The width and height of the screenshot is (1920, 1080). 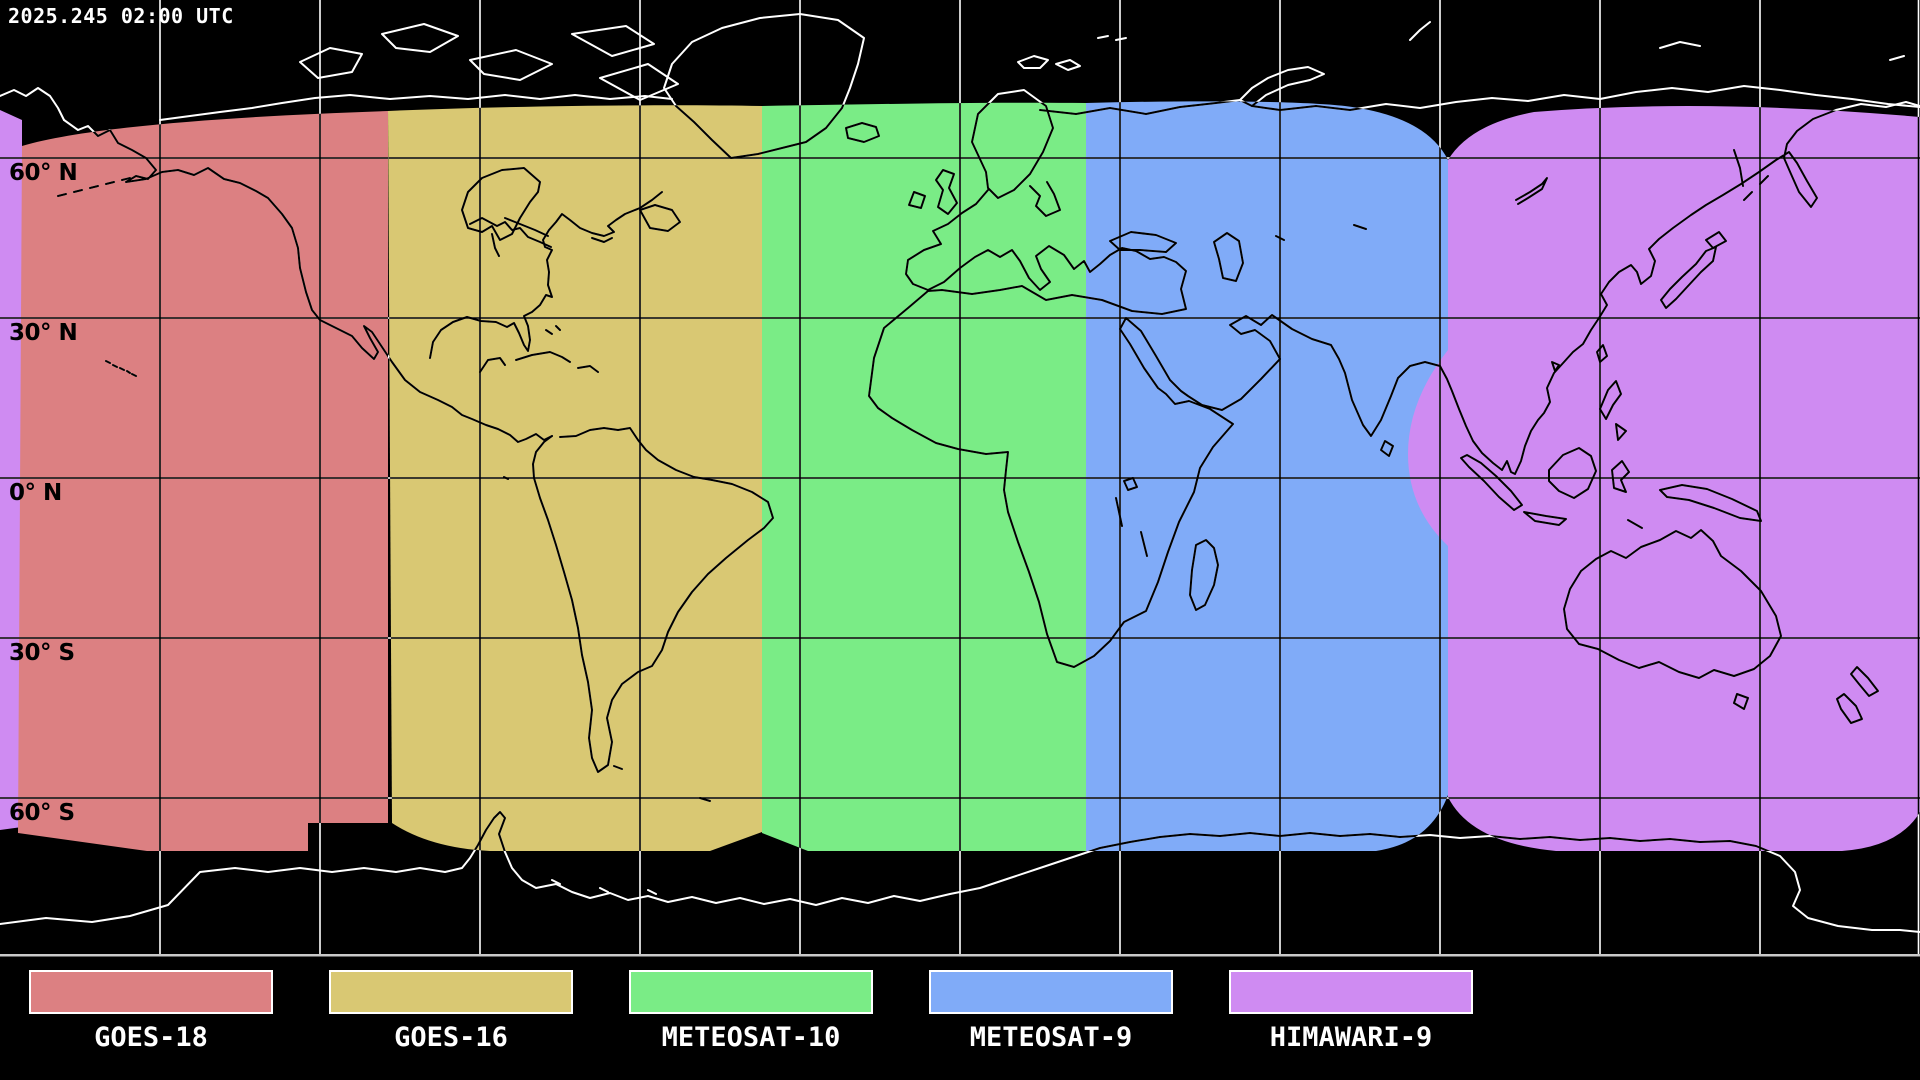 What do you see at coordinates (42, 653) in the screenshot?
I see `latitude-label-30s: 30° S` at bounding box center [42, 653].